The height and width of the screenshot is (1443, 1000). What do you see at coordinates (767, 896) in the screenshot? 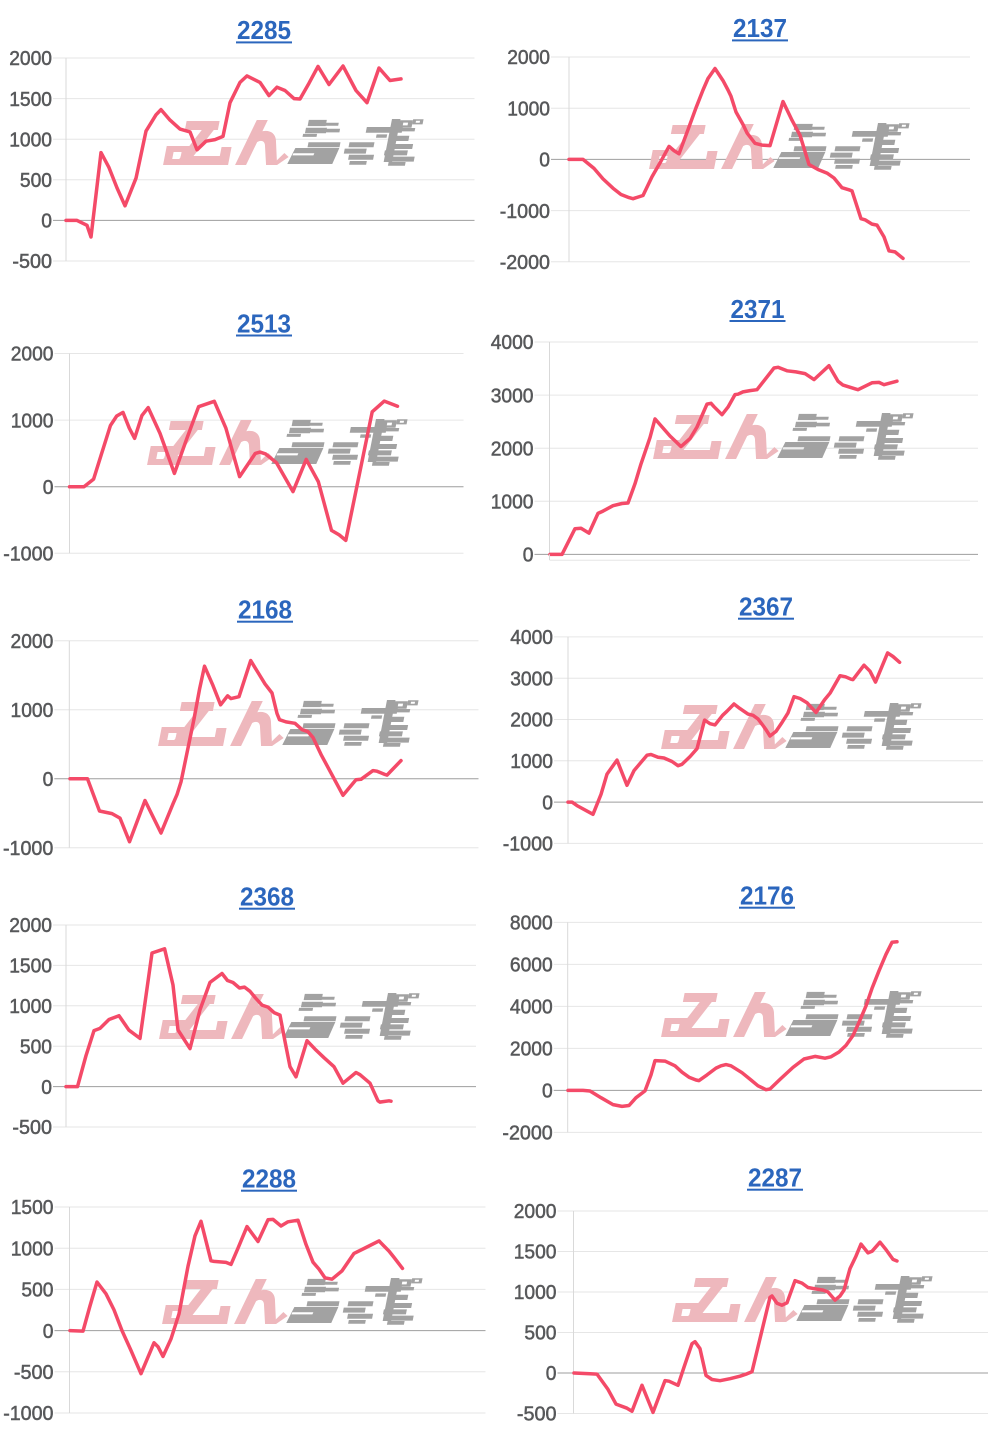
I see `svg-text: 2176` at bounding box center [767, 896].